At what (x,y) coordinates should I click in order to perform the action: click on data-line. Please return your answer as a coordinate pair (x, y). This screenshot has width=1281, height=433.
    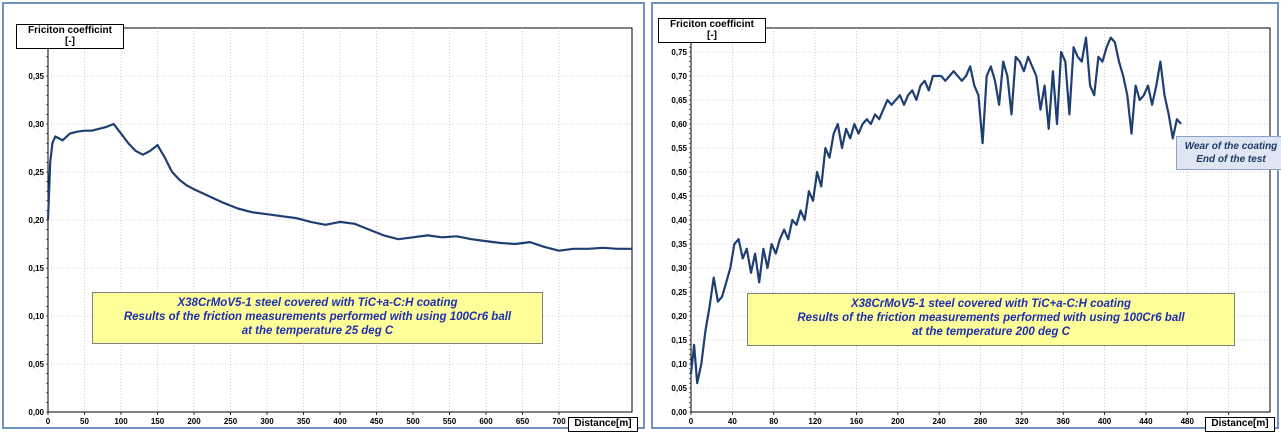
    Looking at the image, I should click on (339, 187).